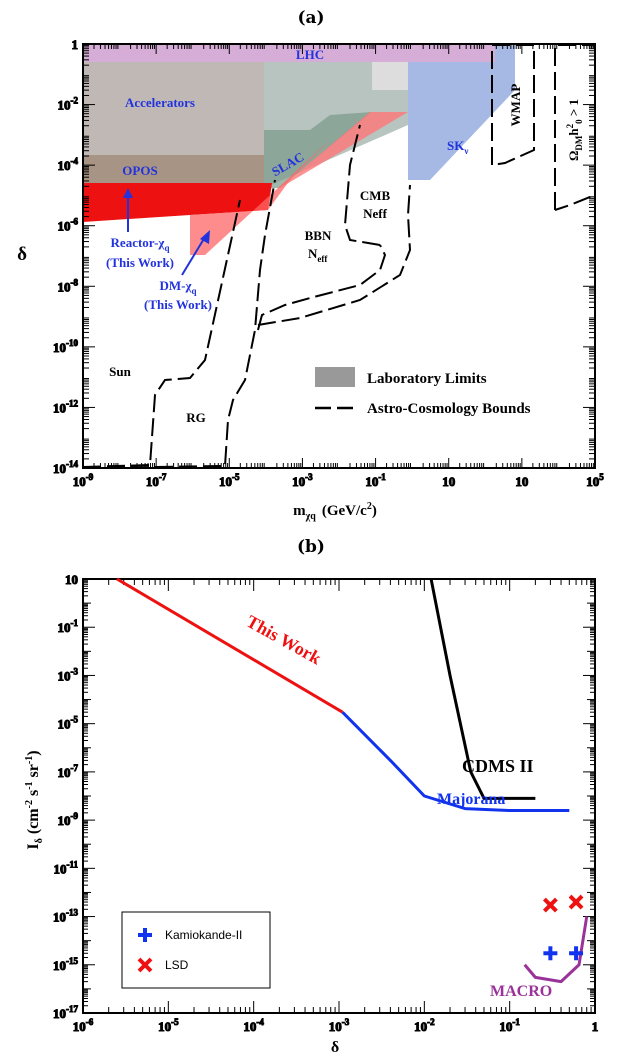 This screenshot has height=1059, width=623. I want to click on bbn-upper-bound, so click(362, 185).